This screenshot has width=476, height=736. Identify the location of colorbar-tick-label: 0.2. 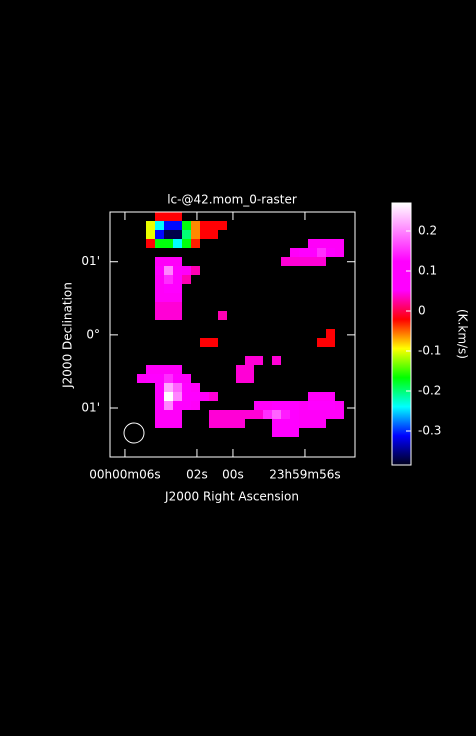
(427, 231).